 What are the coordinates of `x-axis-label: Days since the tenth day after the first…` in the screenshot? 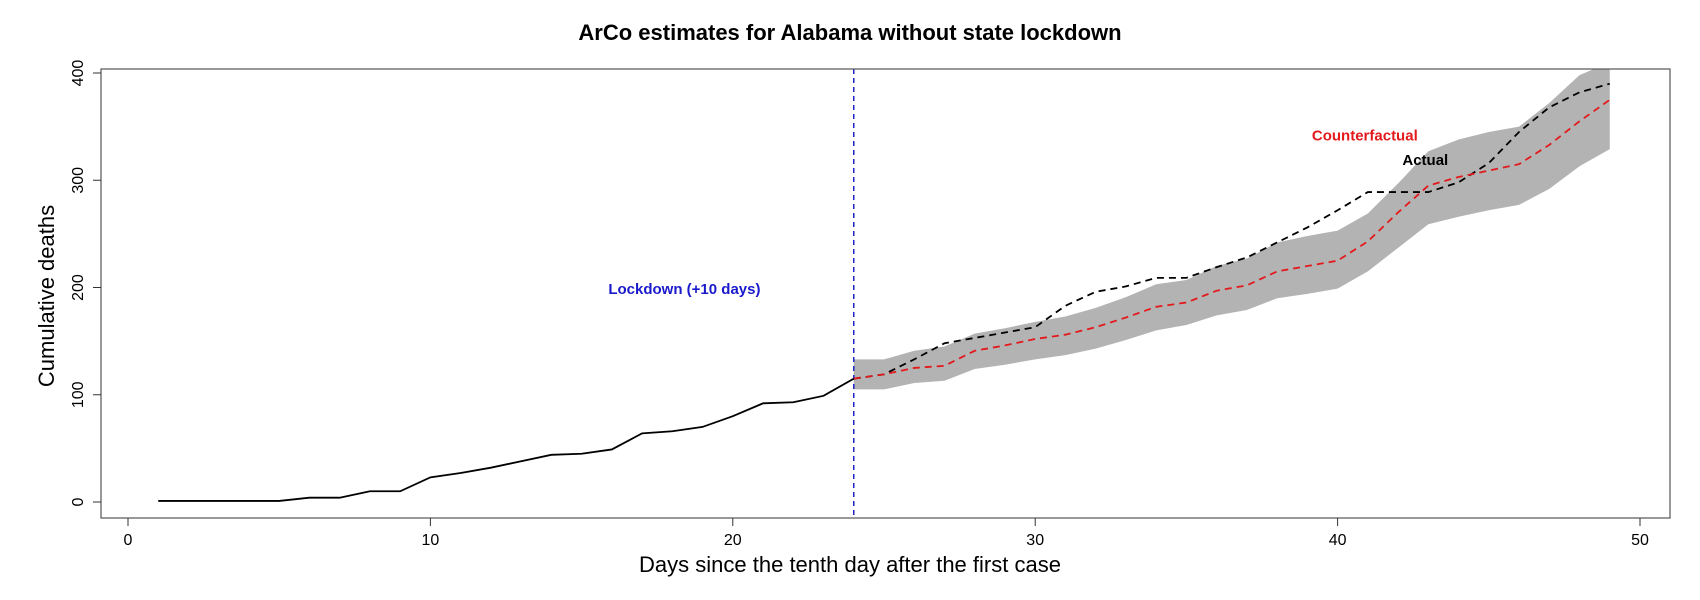 It's located at (850, 564).